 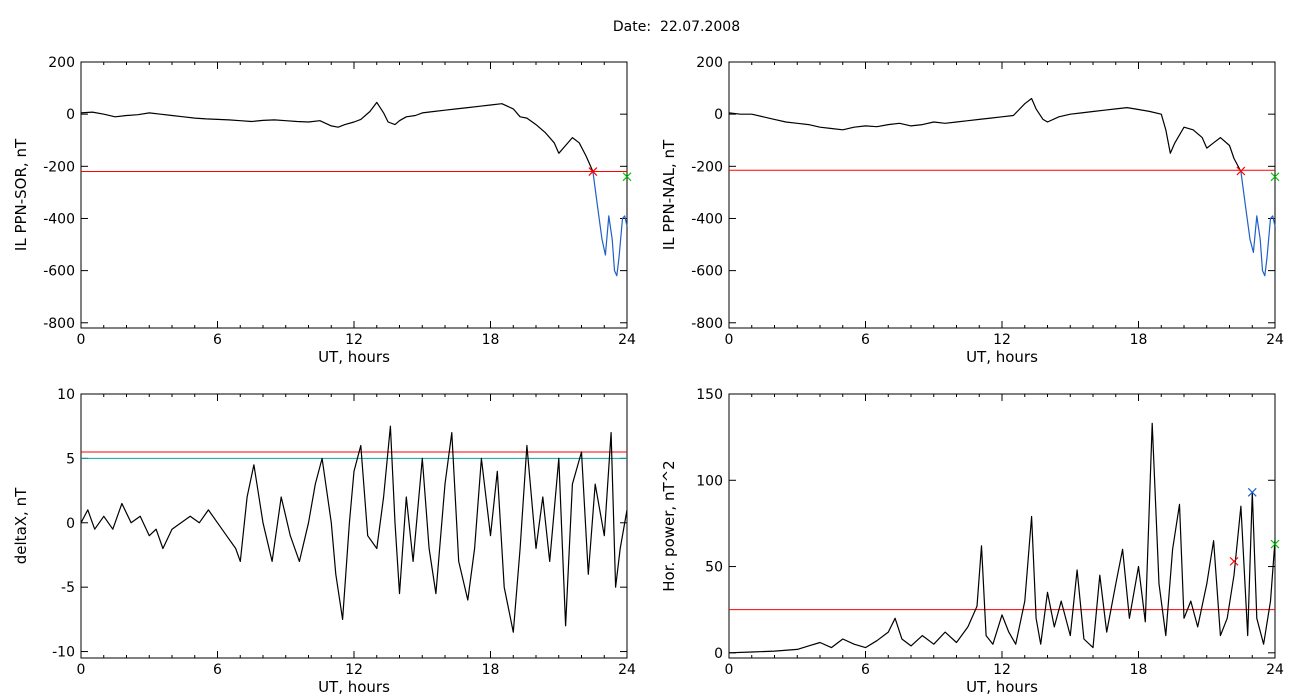 What do you see at coordinates (21, 525) in the screenshot?
I see `y-axis-label: deltaX, nT` at bounding box center [21, 525].